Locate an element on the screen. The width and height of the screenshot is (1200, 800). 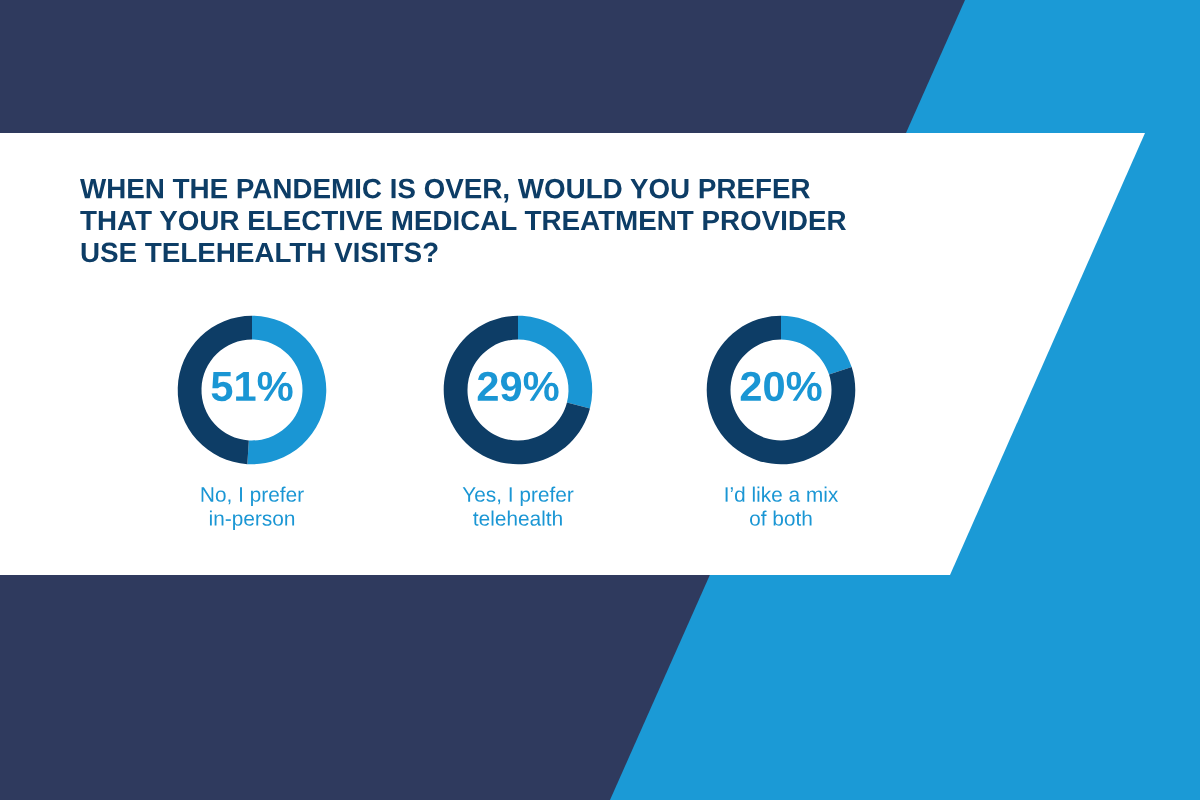
text: WHEN THE PANDEMIC IS OVER, WOULD YOU PREFER THAT YOUR ELECTIVE MEDICAL TREATMENT PROVIDER USE TELEHEALTH VISITS? is located at coordinates (463, 220).